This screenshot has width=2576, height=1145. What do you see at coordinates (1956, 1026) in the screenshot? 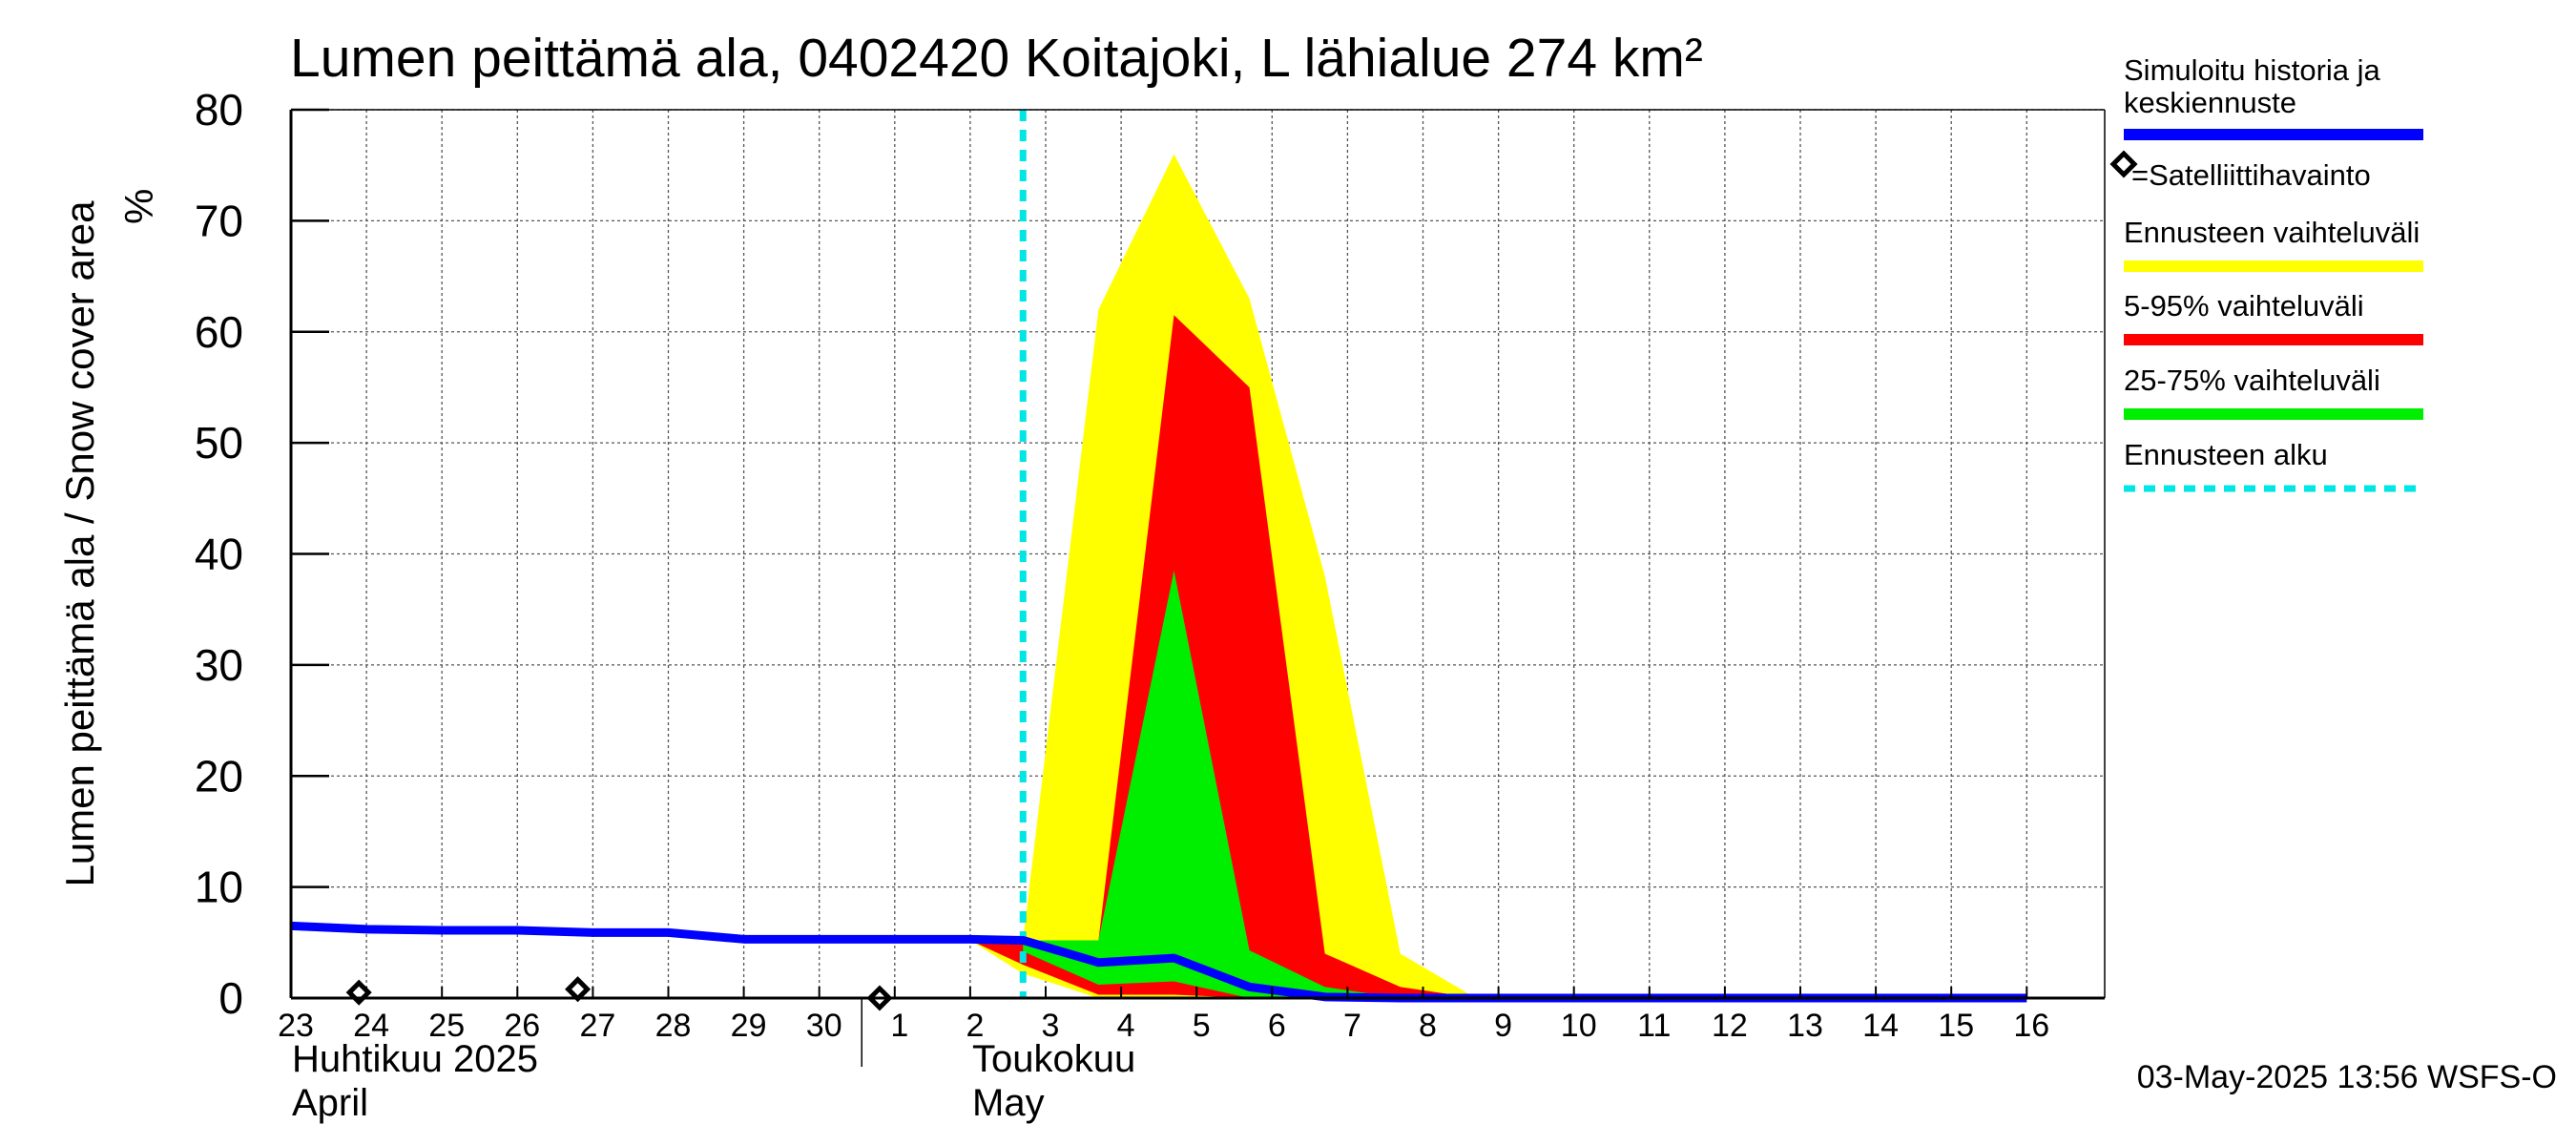
I see `x-tick-label: 15` at bounding box center [1956, 1026].